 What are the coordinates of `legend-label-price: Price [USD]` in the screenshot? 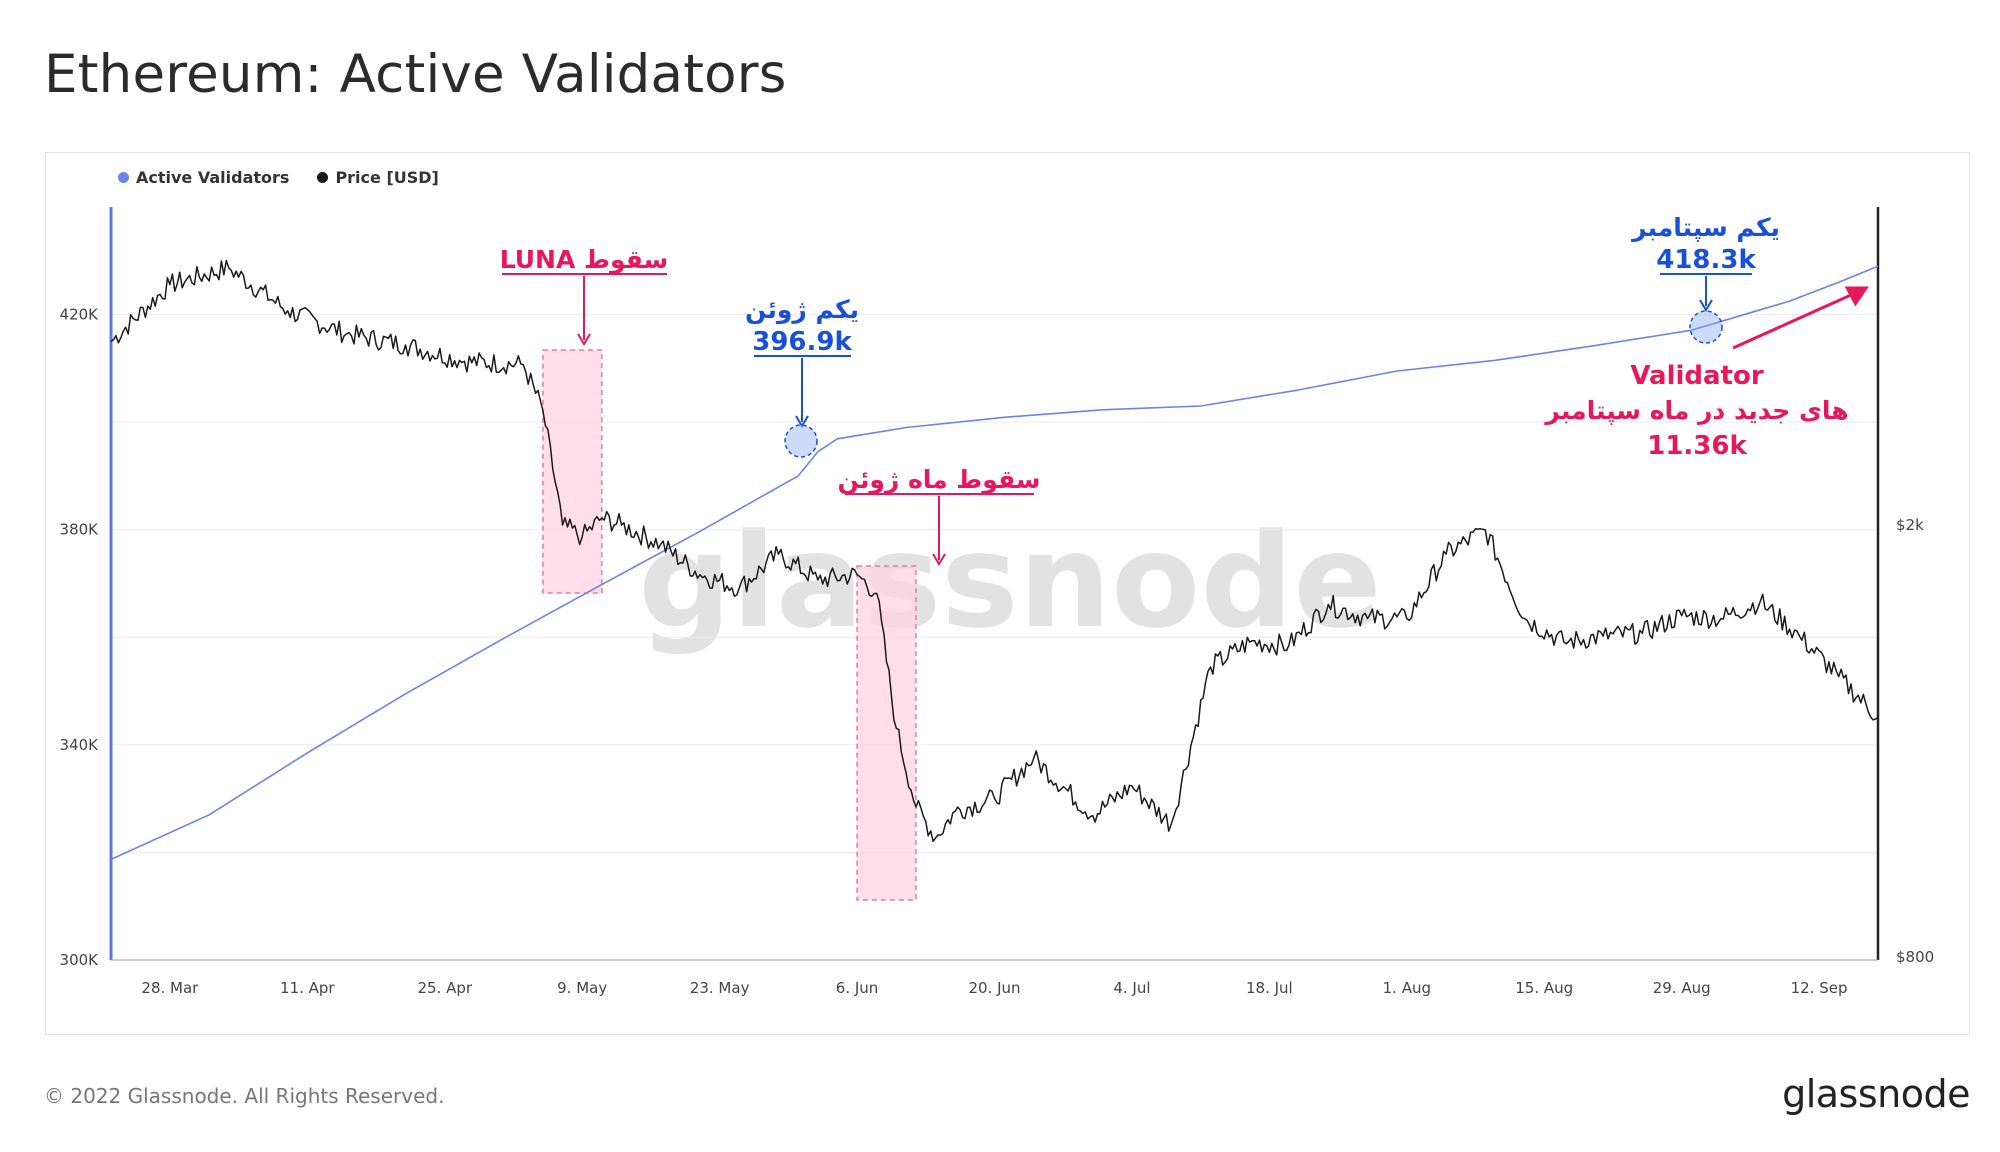 It's located at (387, 177).